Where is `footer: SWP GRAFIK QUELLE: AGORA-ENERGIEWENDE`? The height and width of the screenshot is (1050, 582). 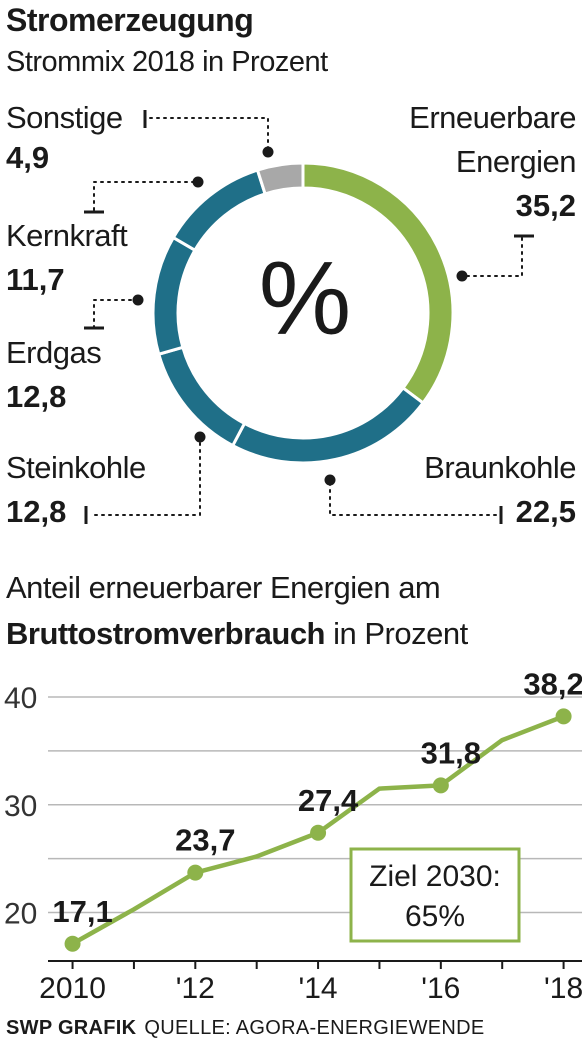 footer: SWP GRAFIK QUELLE: AGORA-ENERGIEWENDE is located at coordinates (245, 1028).